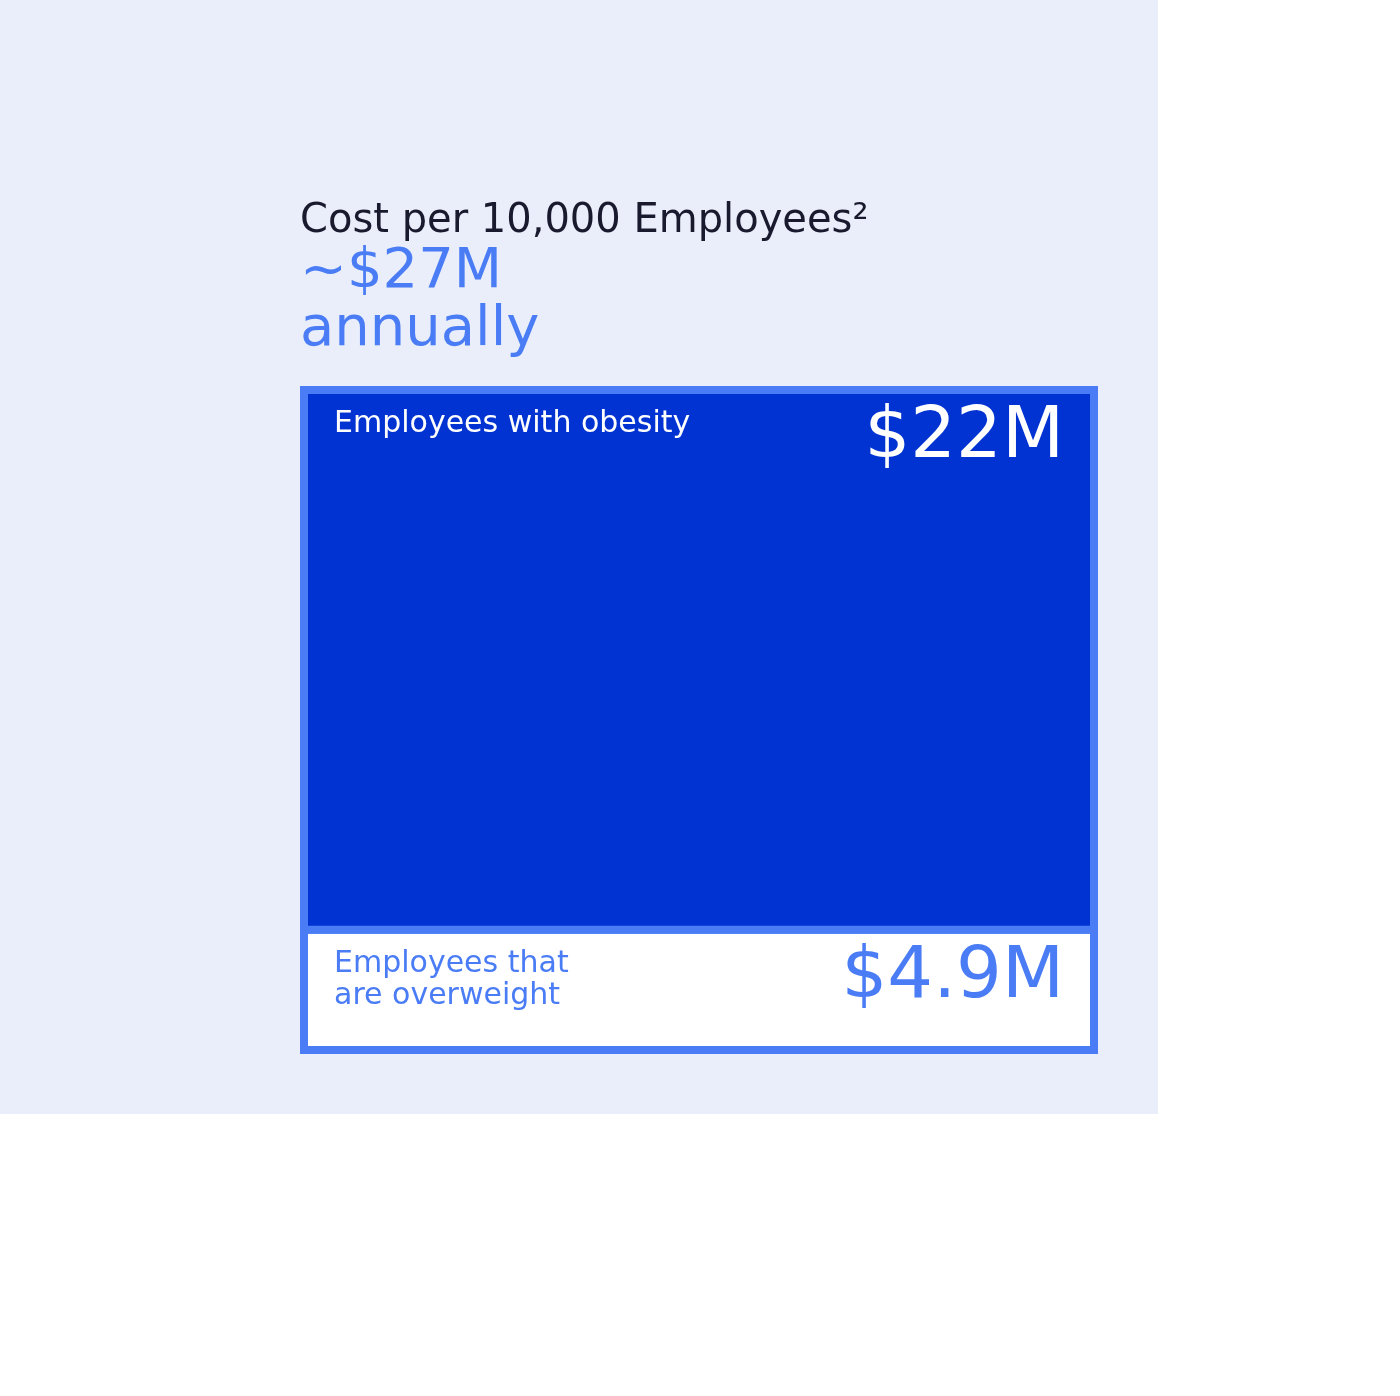 This screenshot has width=1400, height=1396. What do you see at coordinates (512, 421) in the screenshot?
I see `series-label: Employees with obesity` at bounding box center [512, 421].